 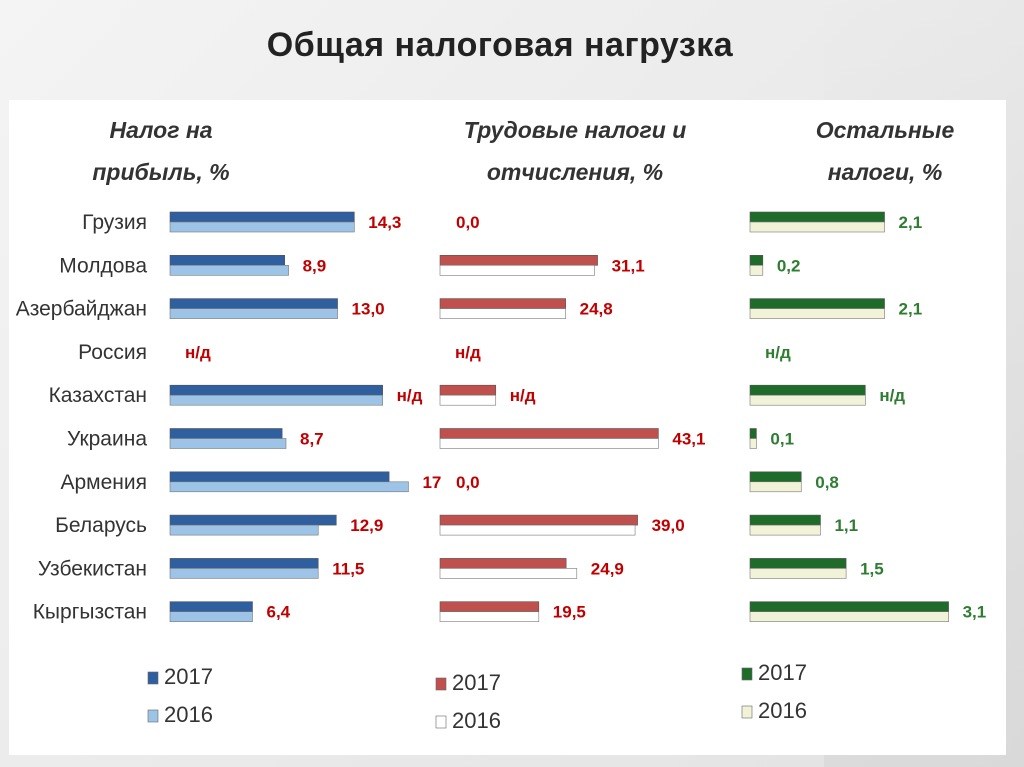 I want to click on category-label: Армения, so click(x=103, y=482).